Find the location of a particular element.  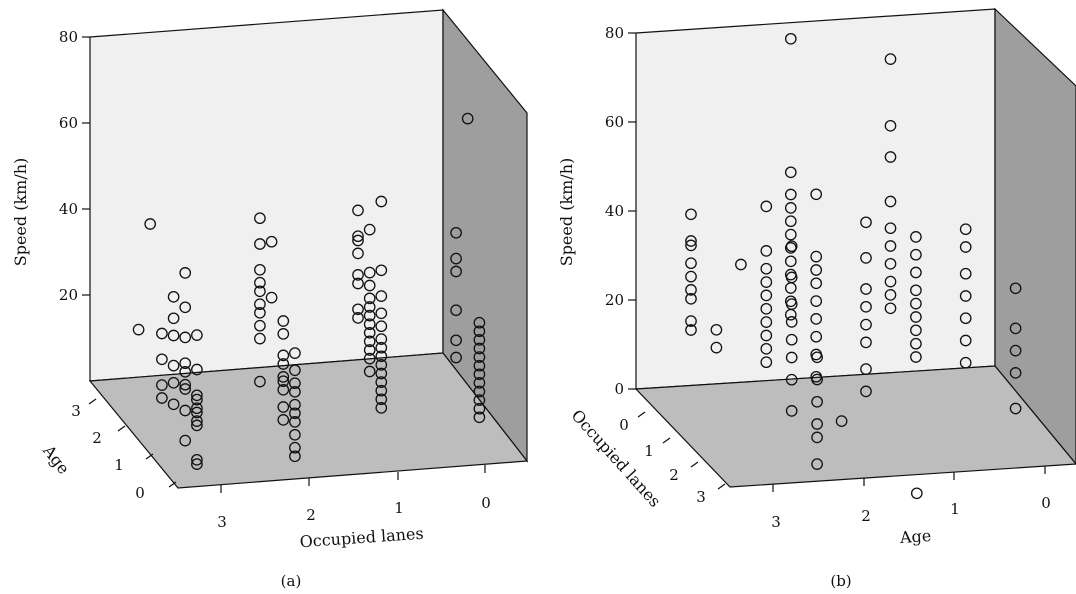

panel-a-floor is located at coordinates (308, 420).